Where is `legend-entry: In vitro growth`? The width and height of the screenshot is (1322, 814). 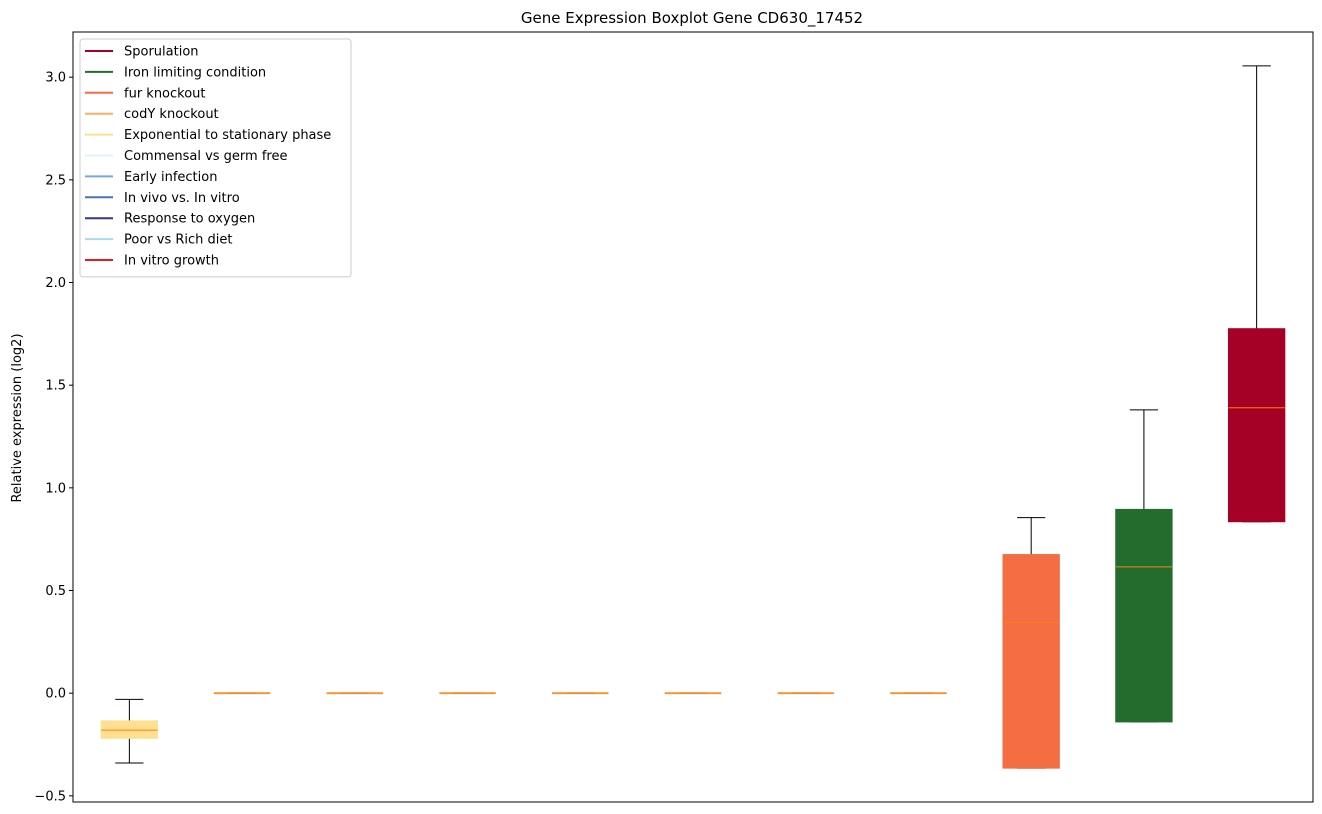 legend-entry: In vitro growth is located at coordinates (152, 261).